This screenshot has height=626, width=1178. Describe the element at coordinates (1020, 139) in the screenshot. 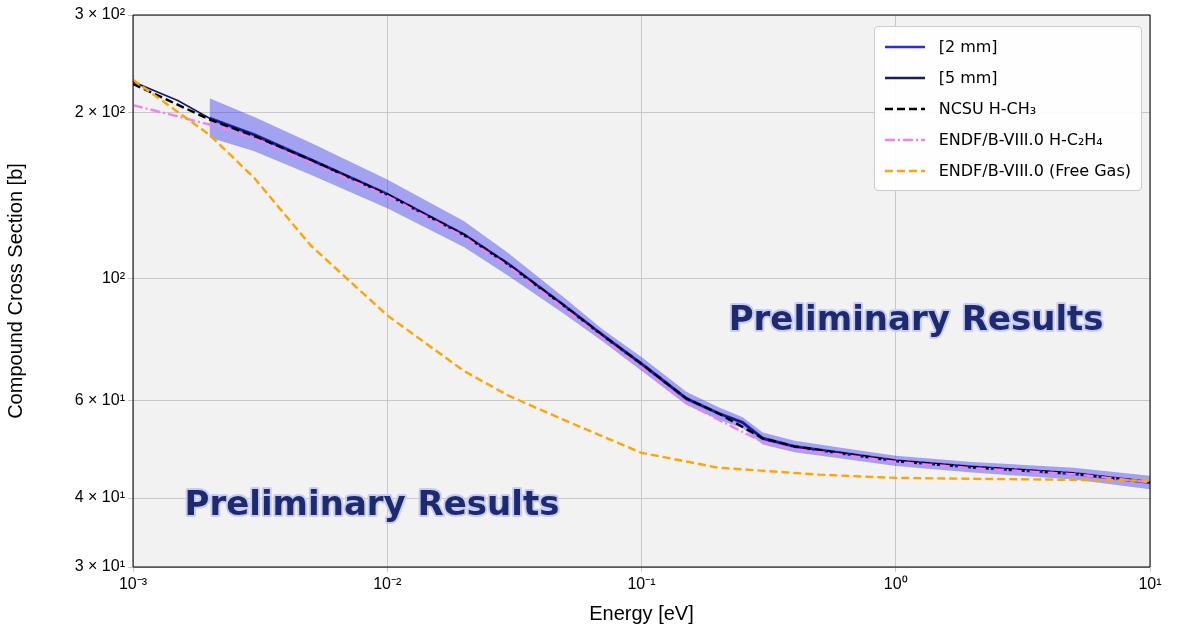

I see `legend-label: ENDF/B-VIII.0 H-C₂H₄` at that location.